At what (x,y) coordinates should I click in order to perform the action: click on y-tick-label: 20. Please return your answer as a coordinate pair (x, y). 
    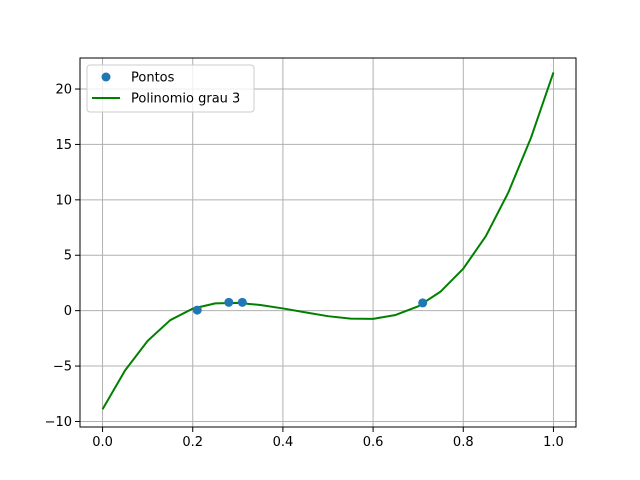
    Looking at the image, I should click on (63, 90).